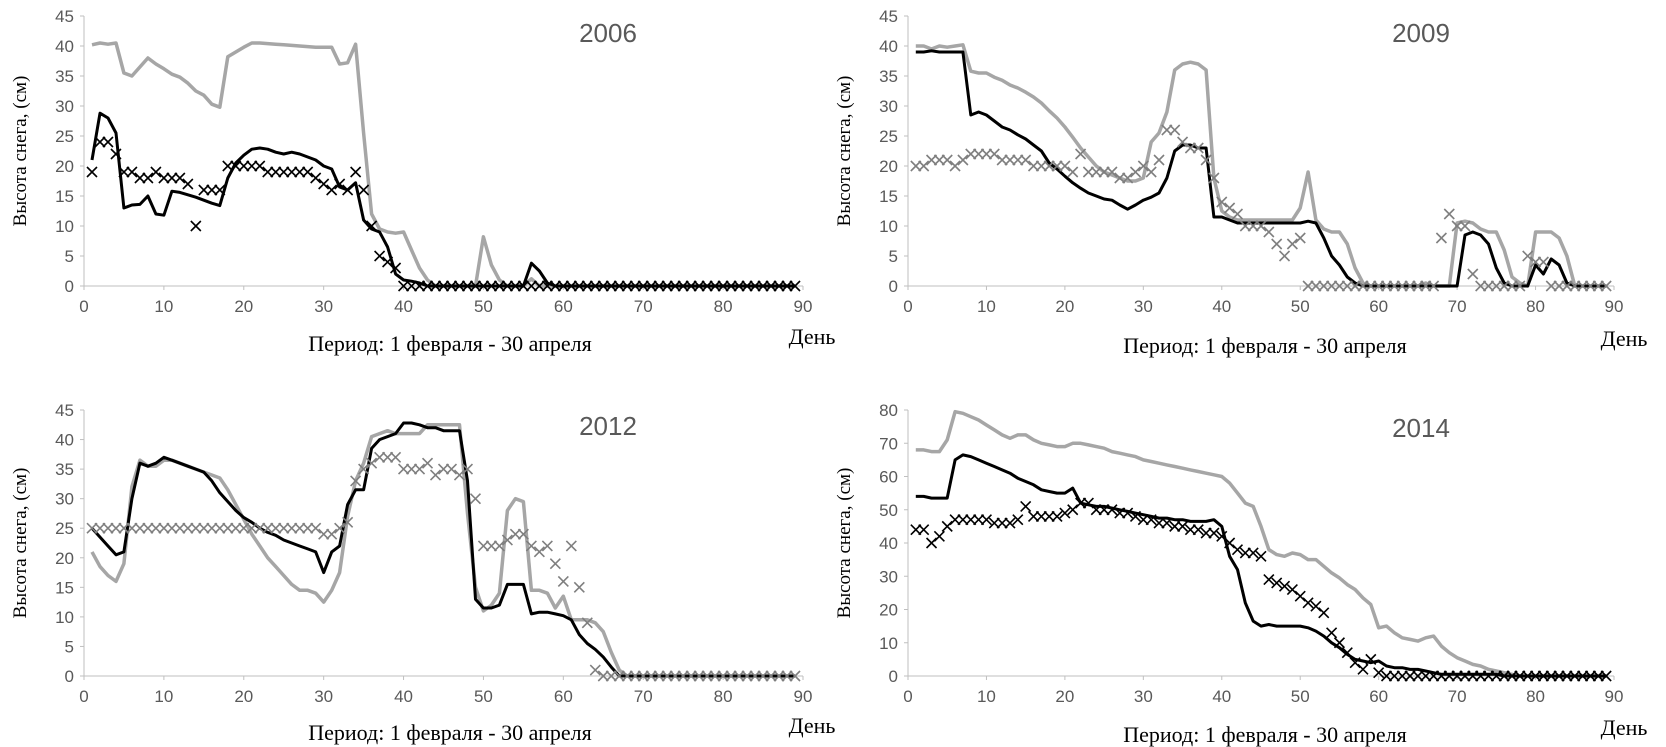 This screenshot has height=747, width=1666. I want to click on chart-title: 2006, so click(608, 33).